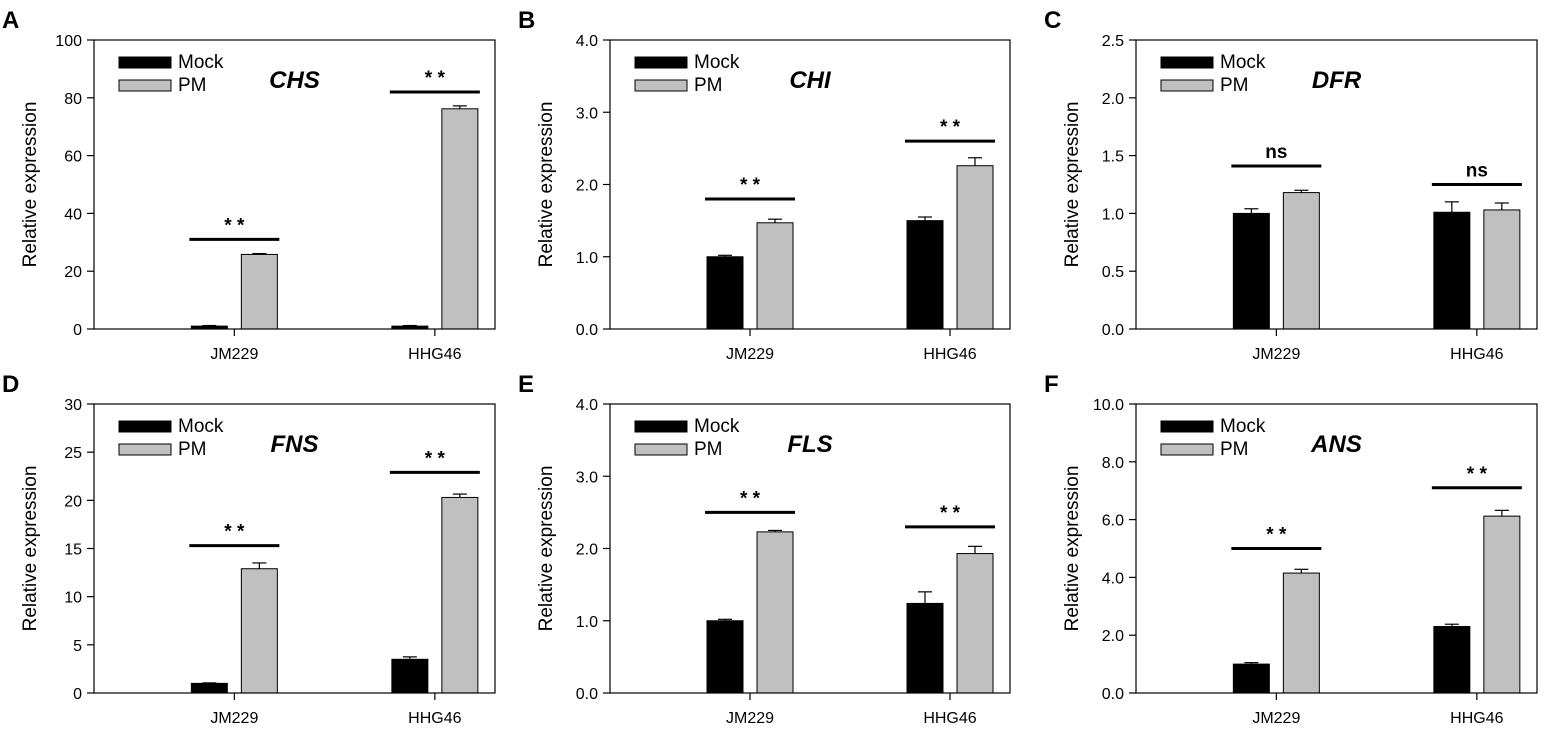 The image size is (1550, 732). I want to click on y-tick-label: 0, so click(77, 330).